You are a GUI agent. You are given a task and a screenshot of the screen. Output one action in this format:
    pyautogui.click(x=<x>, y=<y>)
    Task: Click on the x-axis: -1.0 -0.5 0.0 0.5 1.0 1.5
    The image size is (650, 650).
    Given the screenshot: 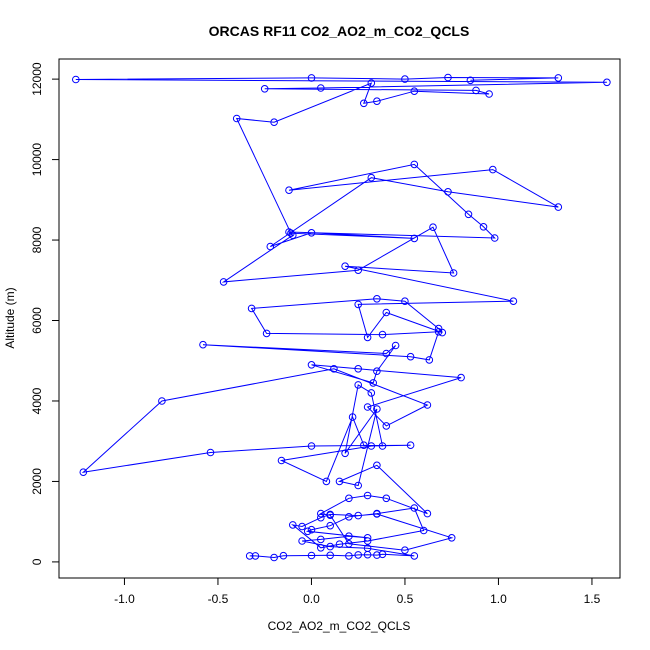 What is the action you would take?
    pyautogui.click(x=357, y=592)
    